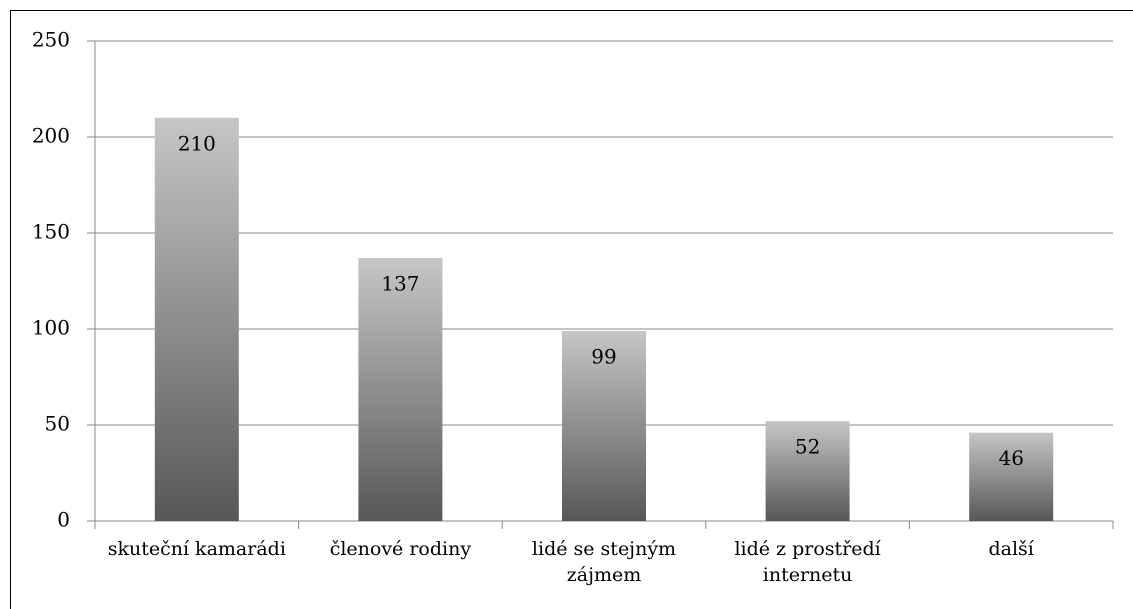  I want to click on data-label: 210, so click(197, 143).